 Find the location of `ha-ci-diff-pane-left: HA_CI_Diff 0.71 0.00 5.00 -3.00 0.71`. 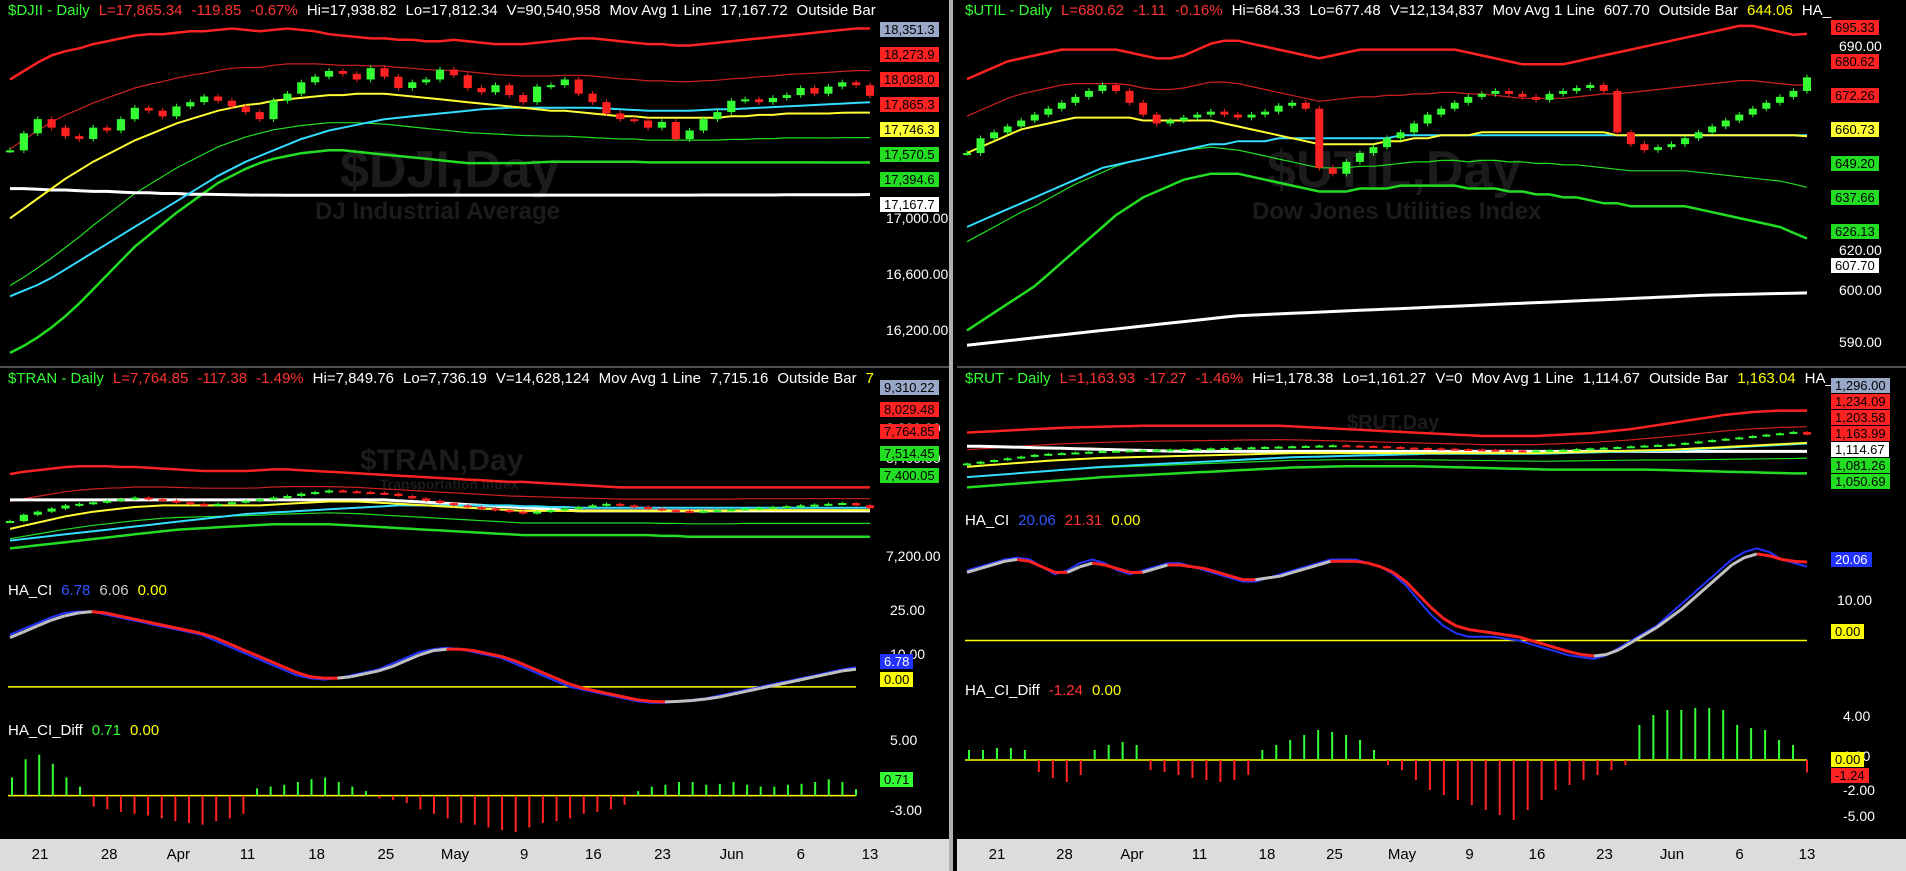

ha-ci-diff-pane-left: HA_CI_Diff 0.71 0.00 5.00 -3.00 0.71 is located at coordinates (474, 779).